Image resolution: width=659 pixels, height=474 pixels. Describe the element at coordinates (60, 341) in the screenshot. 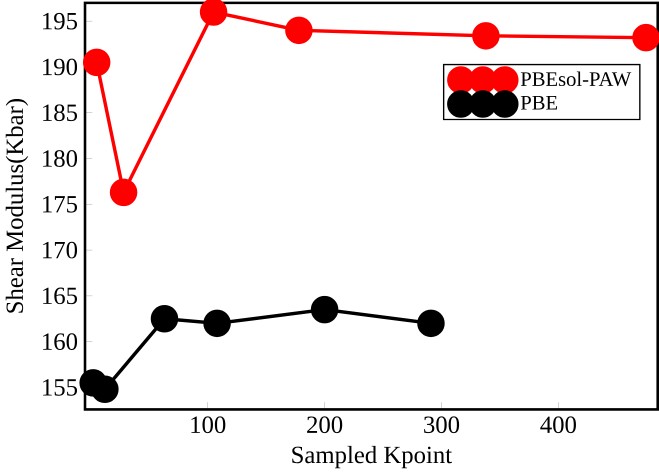

I see `y-tick-label: 160` at that location.